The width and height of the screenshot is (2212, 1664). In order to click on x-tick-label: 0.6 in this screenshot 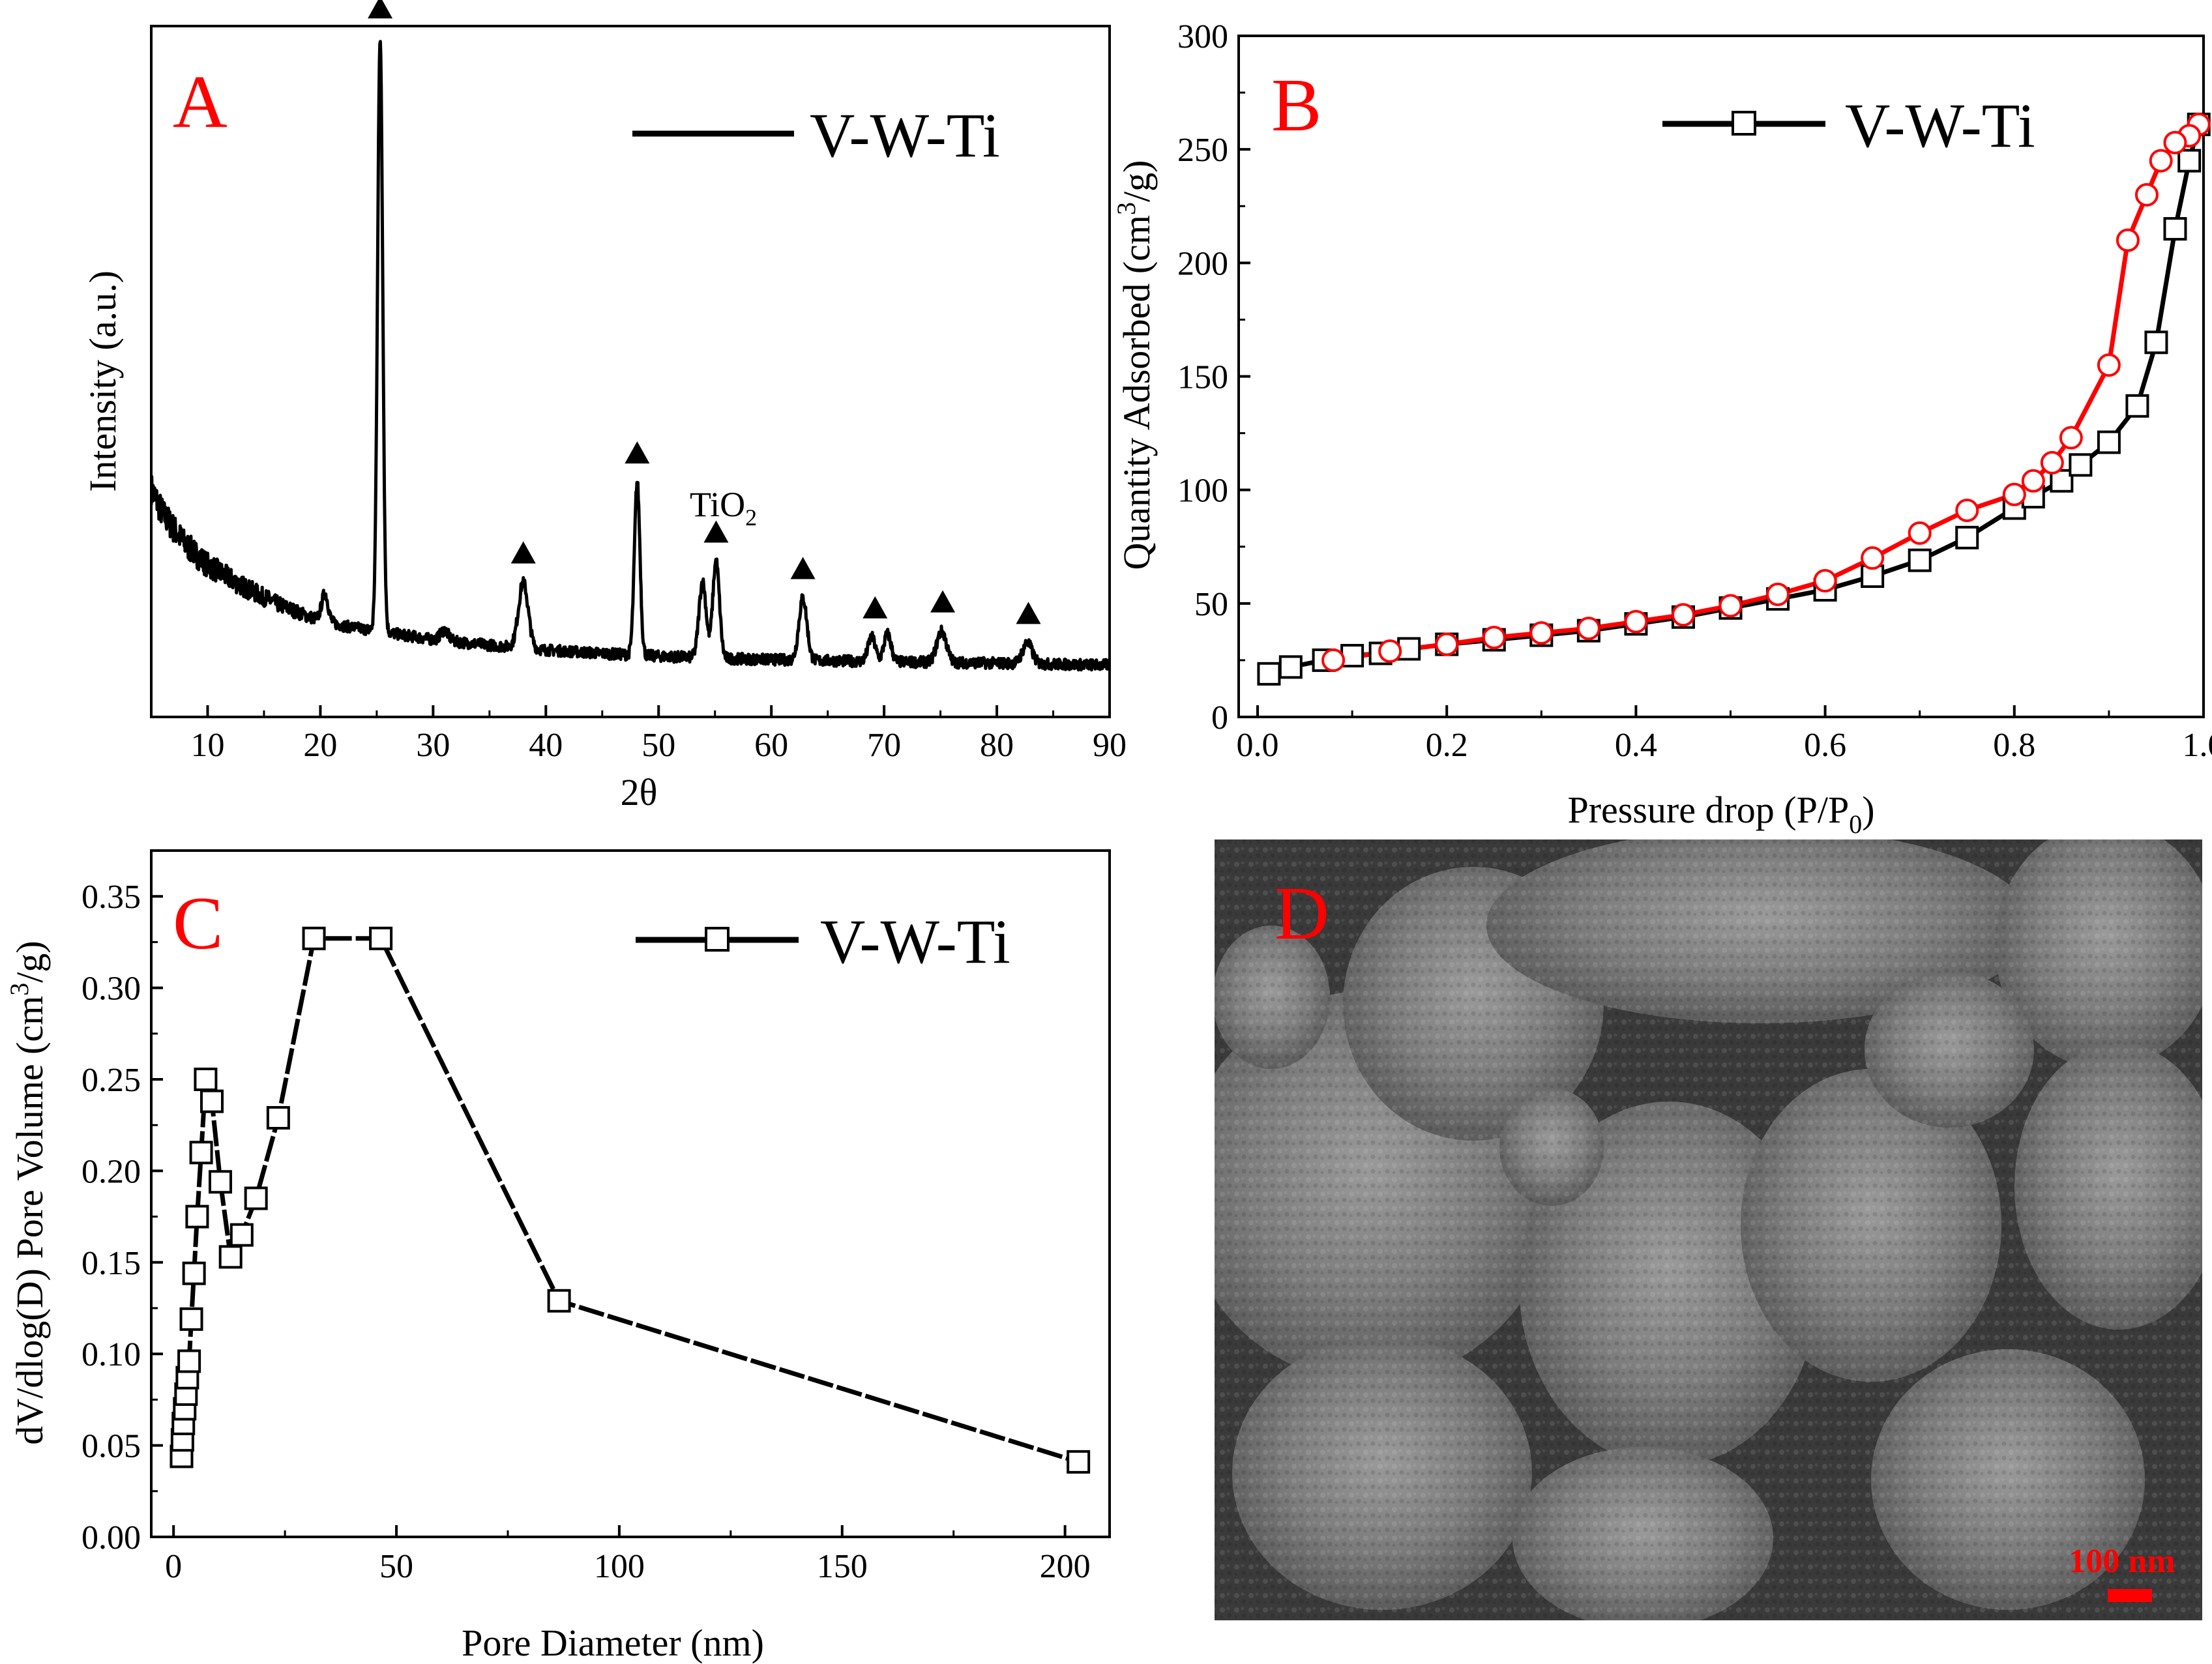, I will do `click(1825, 745)`.